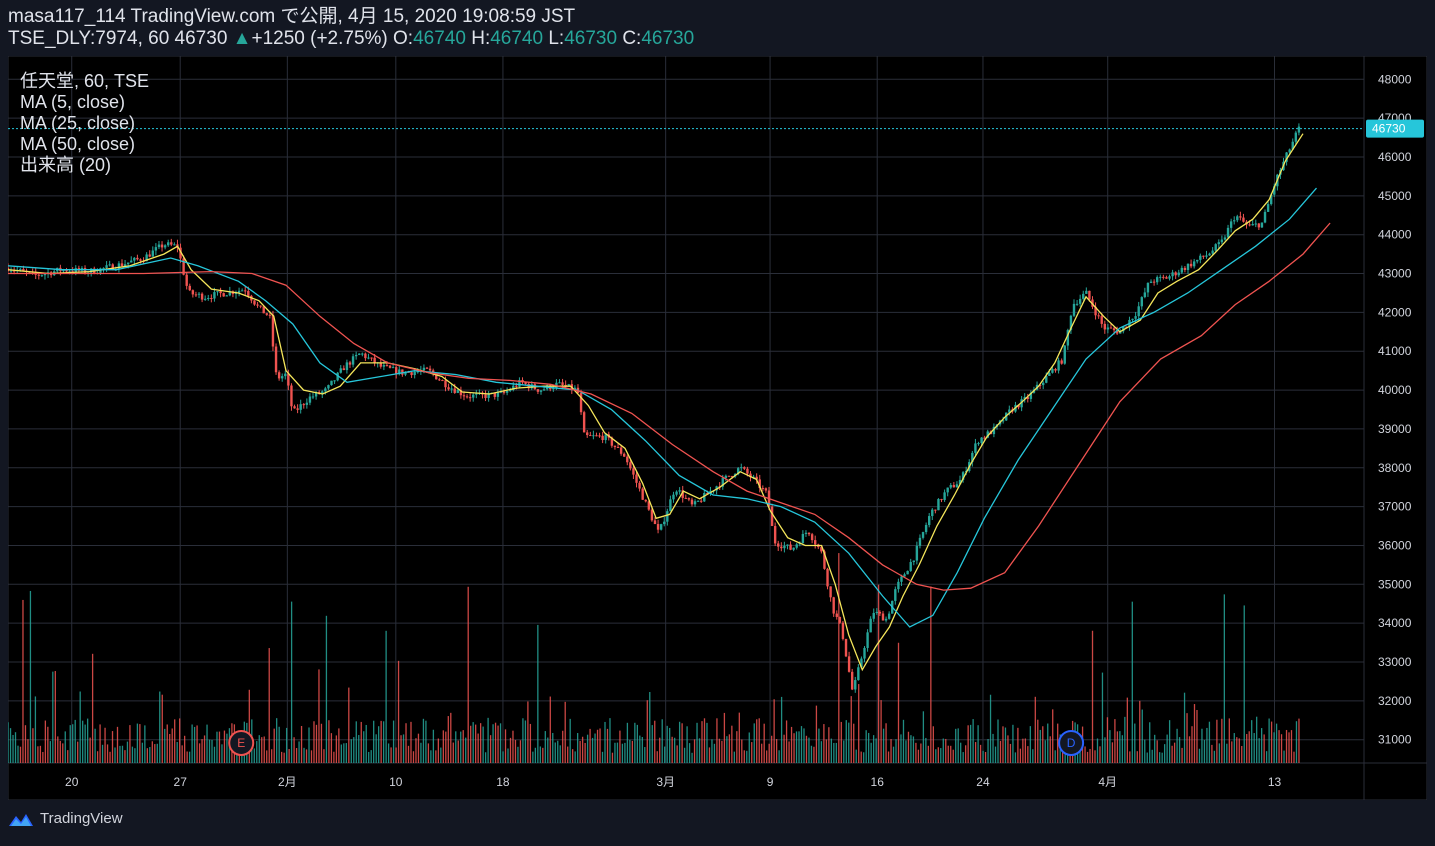 This screenshot has width=1435, height=846. I want to click on earnings-marker: E, so click(241, 743).